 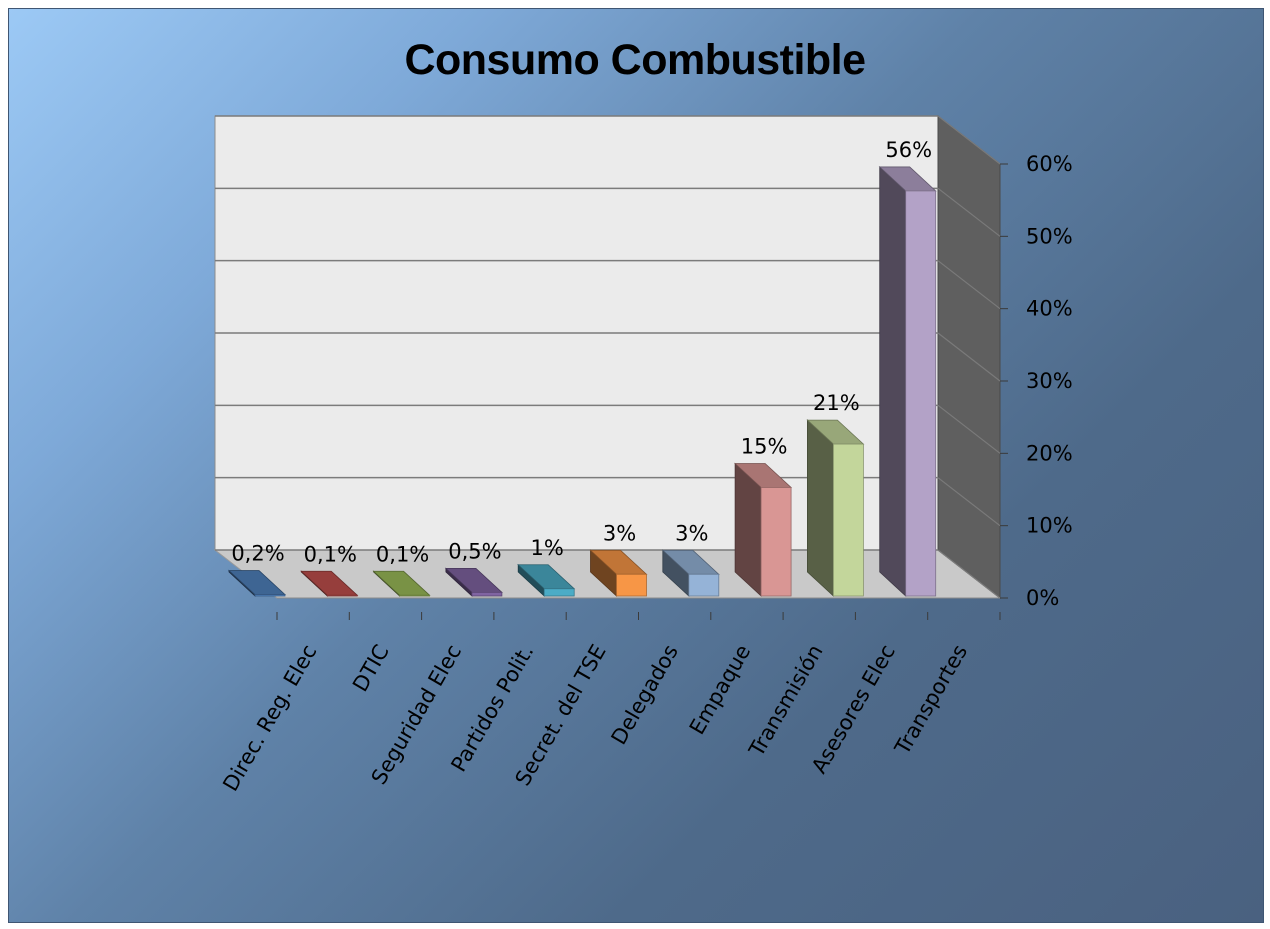 I want to click on data-label: 0,5%, so click(x=474, y=551).